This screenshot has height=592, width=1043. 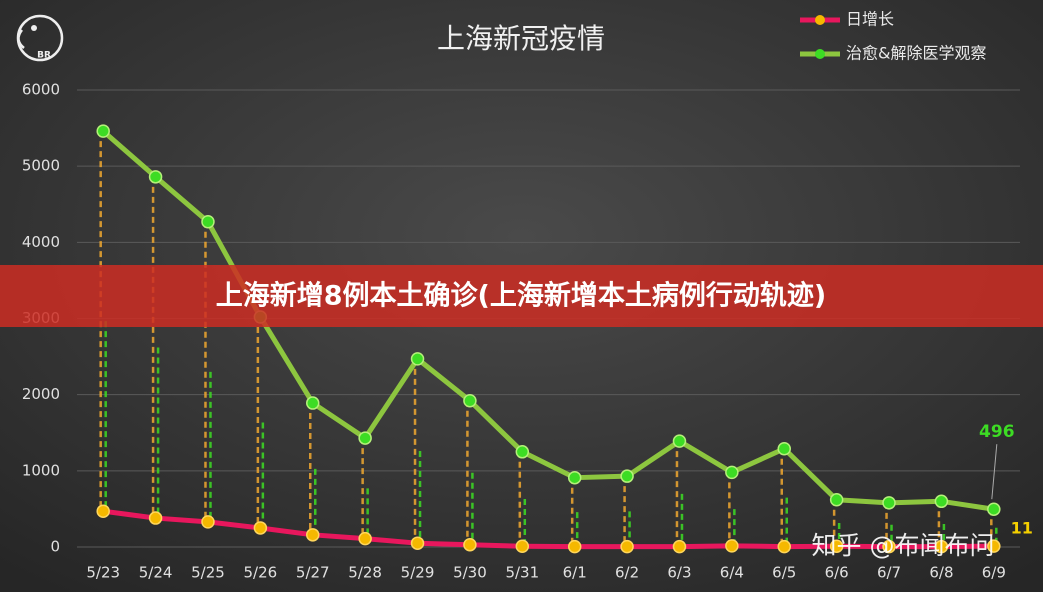 What do you see at coordinates (41, 166) in the screenshot?
I see `y-tick-label: 5000` at bounding box center [41, 166].